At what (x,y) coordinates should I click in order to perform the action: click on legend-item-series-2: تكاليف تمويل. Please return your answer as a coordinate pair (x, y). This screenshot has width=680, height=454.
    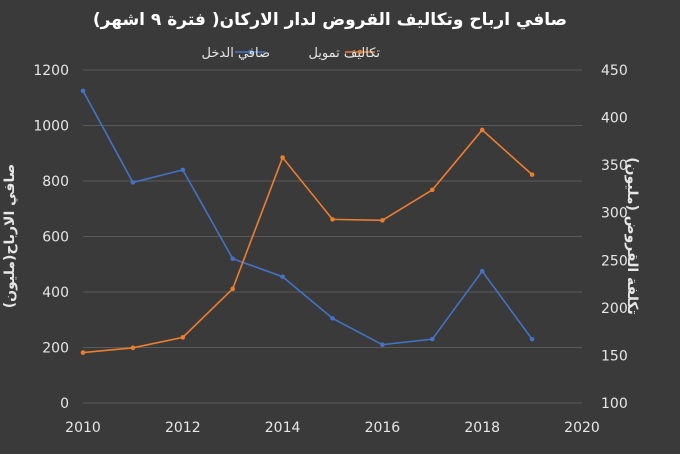
    Looking at the image, I should click on (344, 53).